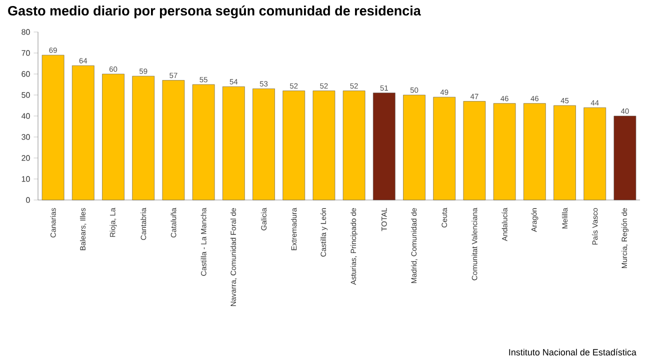 The height and width of the screenshot is (363, 650). What do you see at coordinates (214, 12) in the screenshot?
I see `chart-title: Gasto medio diario por persona según comunidad de residencia` at bounding box center [214, 12].